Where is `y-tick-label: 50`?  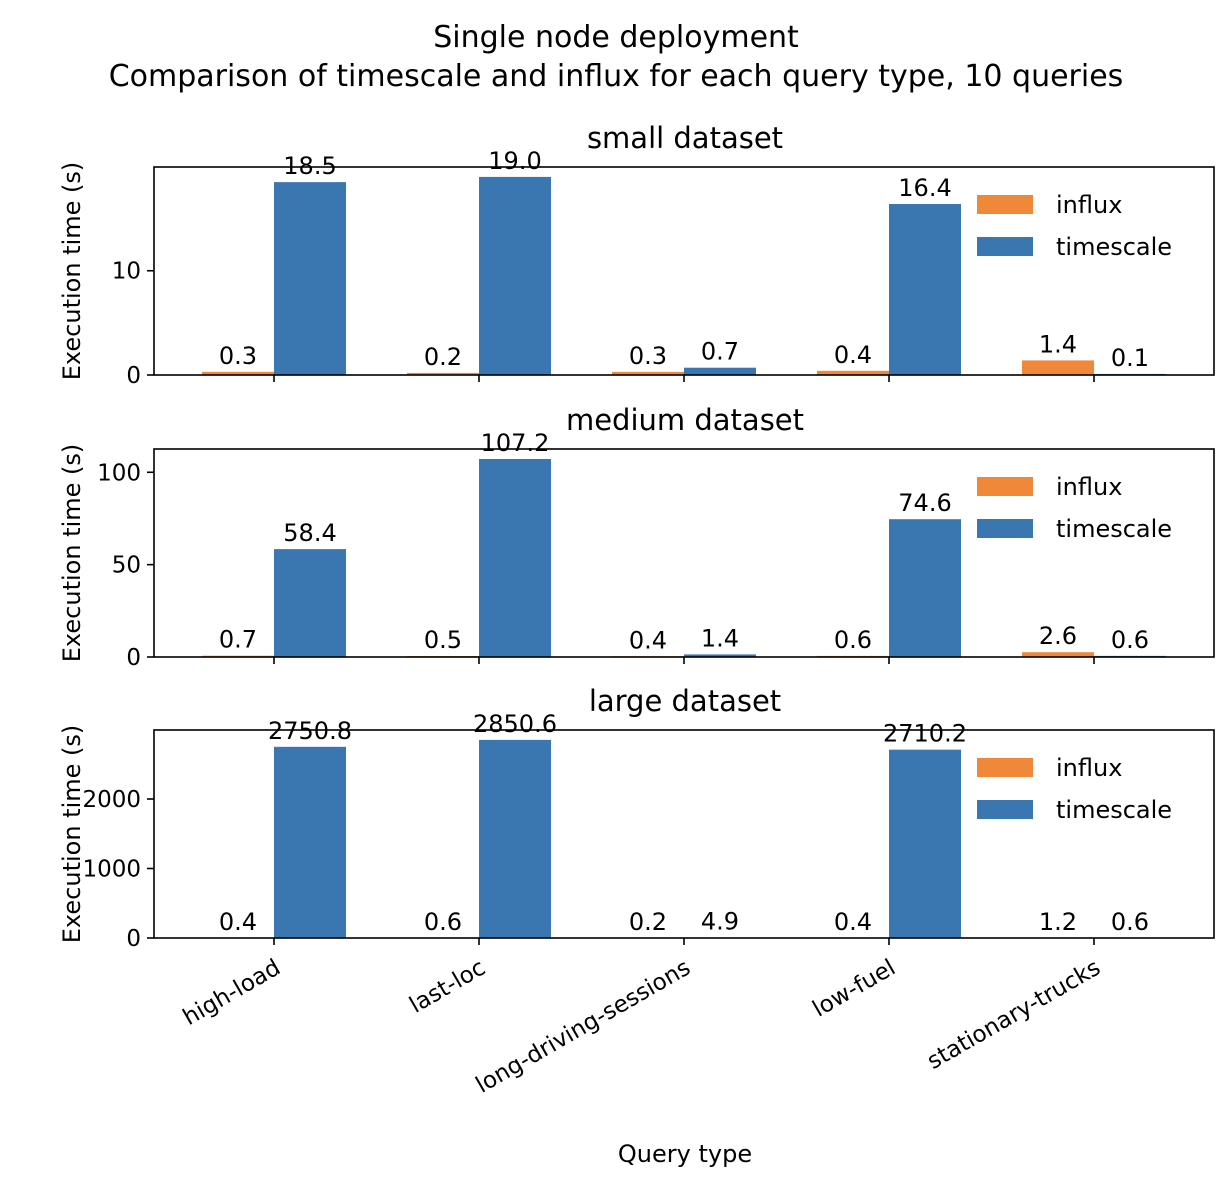
y-tick-label: 50 is located at coordinates (126, 566).